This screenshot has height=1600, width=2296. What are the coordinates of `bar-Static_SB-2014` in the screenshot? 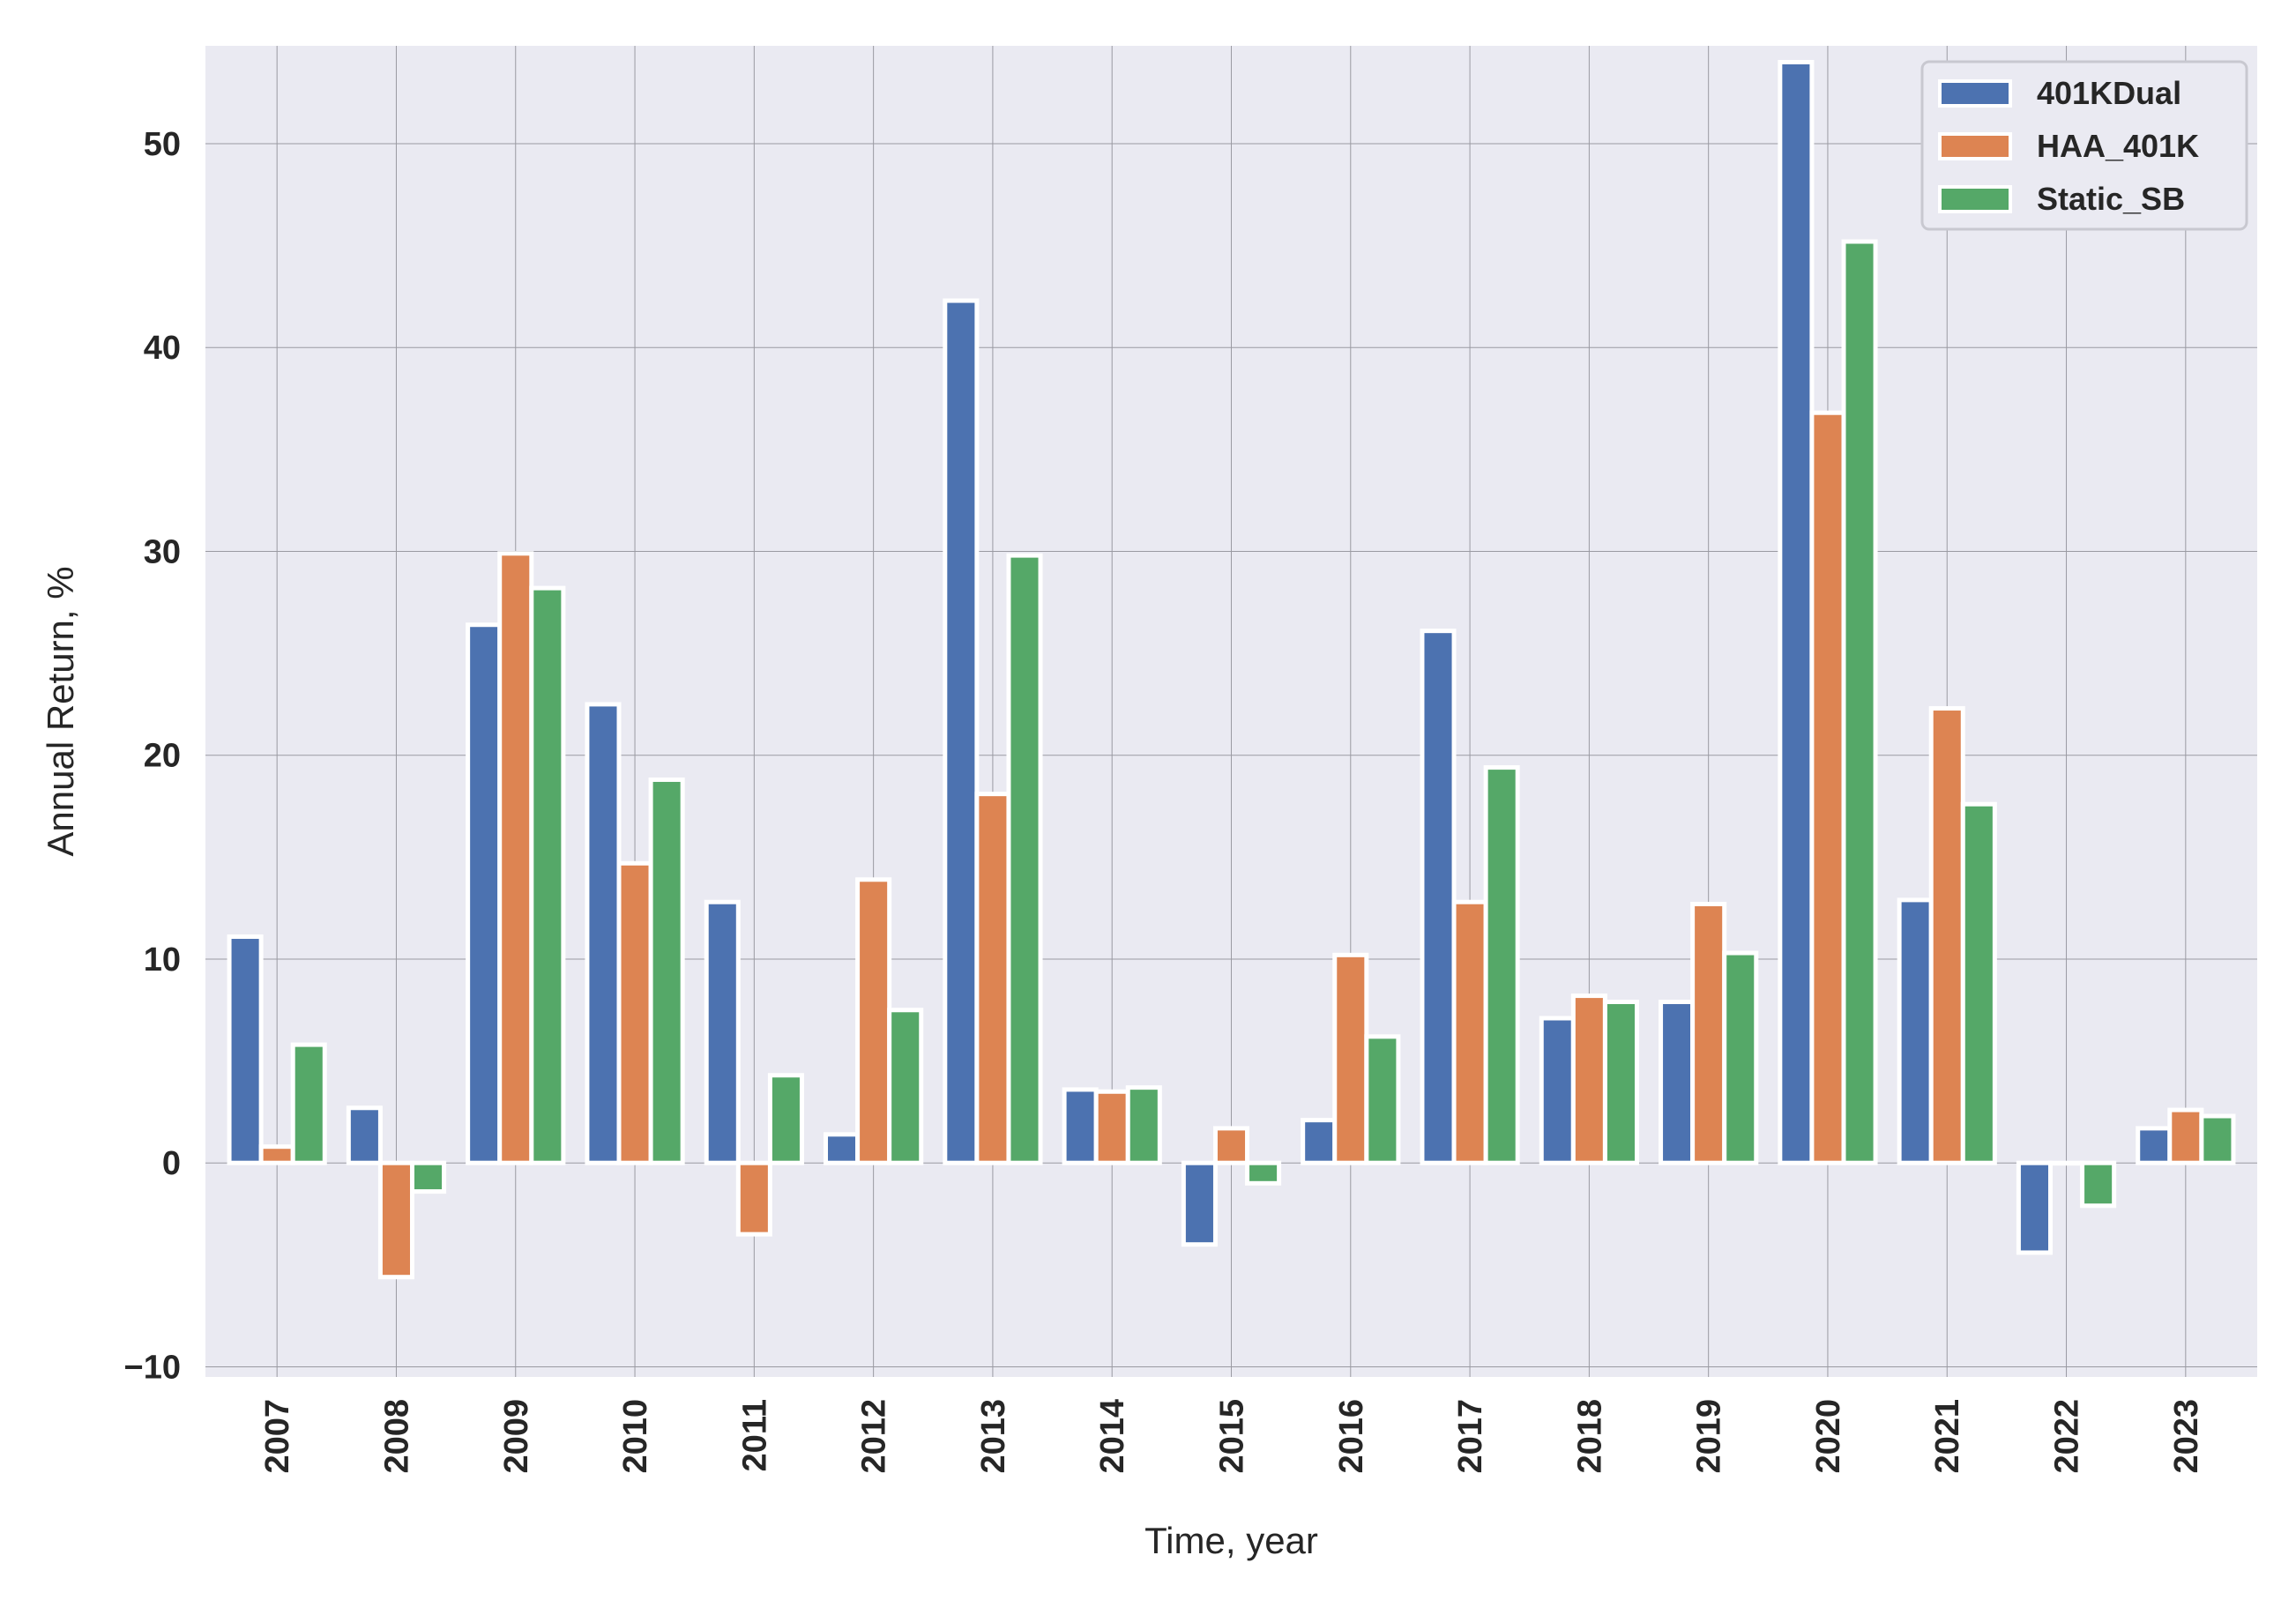 It's located at (1143, 1125).